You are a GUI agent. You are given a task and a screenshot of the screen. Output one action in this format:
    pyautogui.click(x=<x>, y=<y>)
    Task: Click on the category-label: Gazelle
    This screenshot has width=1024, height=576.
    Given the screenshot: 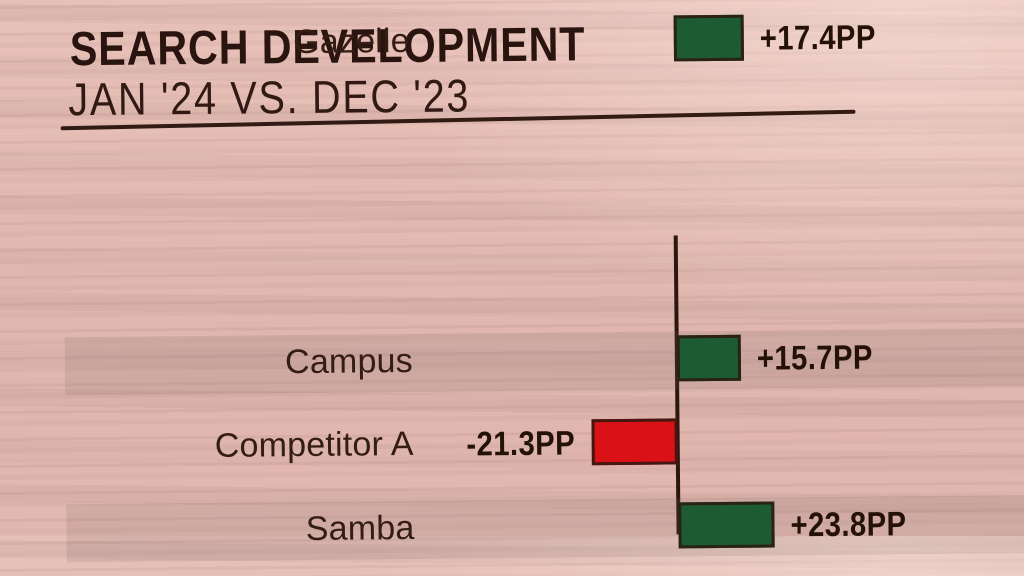 What is the action you would take?
    pyautogui.click(x=351, y=41)
    